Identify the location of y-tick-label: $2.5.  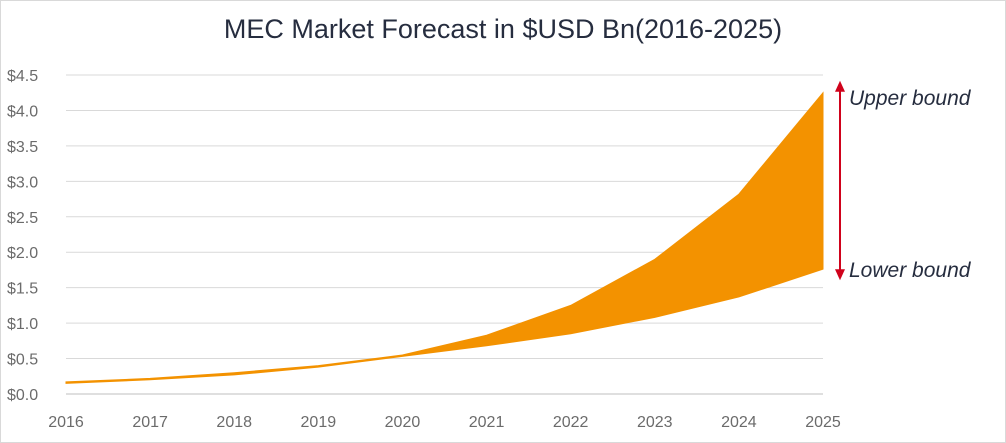
(22, 218).